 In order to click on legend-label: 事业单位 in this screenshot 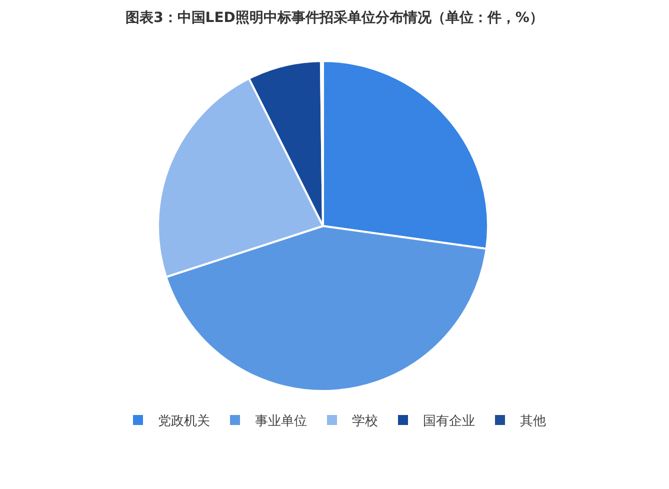, I will do `click(281, 422)`.